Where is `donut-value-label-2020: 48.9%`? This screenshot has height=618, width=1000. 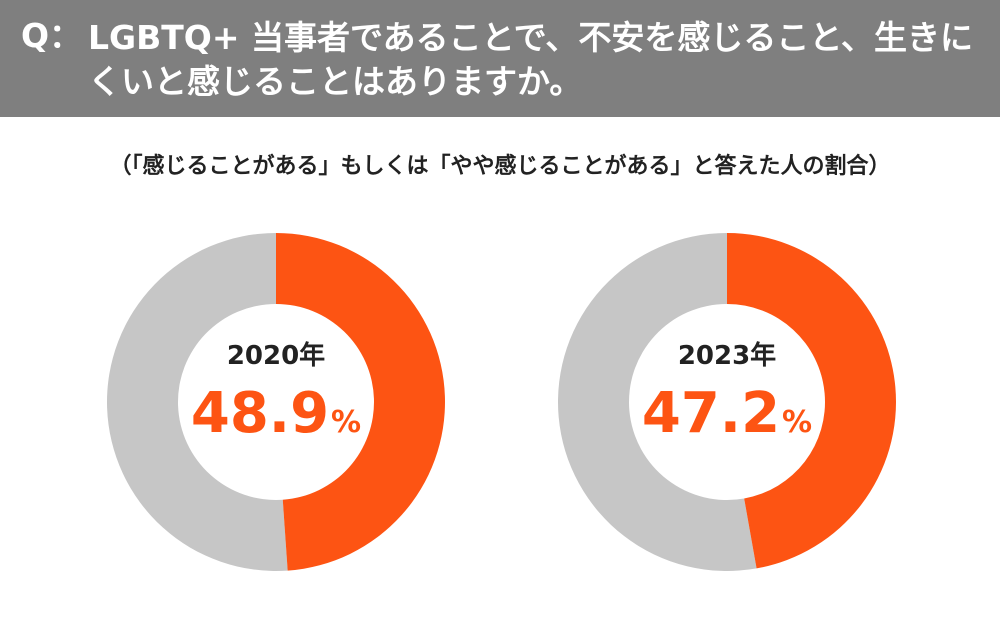
donut-value-label-2020: 48.9% is located at coordinates (276, 413).